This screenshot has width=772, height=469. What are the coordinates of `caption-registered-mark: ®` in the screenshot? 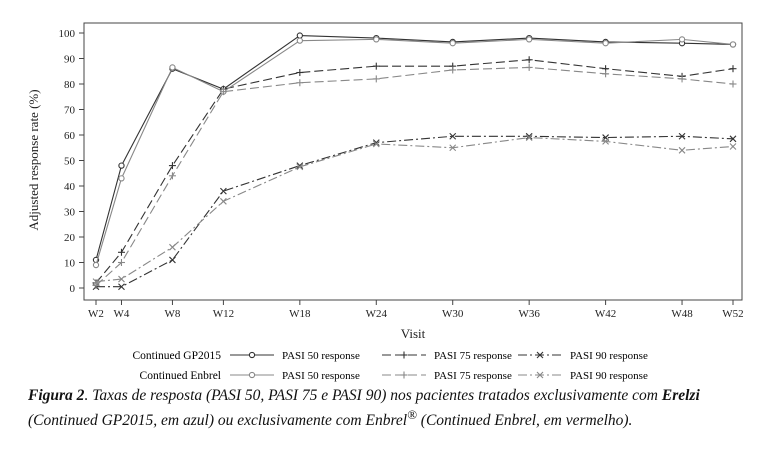 It's located at (412, 414).